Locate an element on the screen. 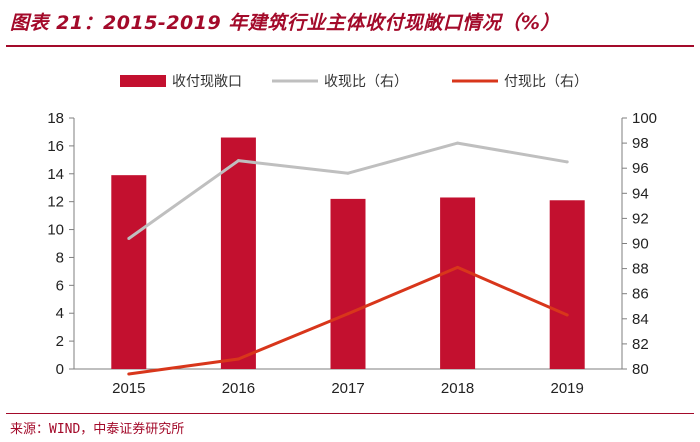  x-tick-label: 2019 is located at coordinates (567, 388).